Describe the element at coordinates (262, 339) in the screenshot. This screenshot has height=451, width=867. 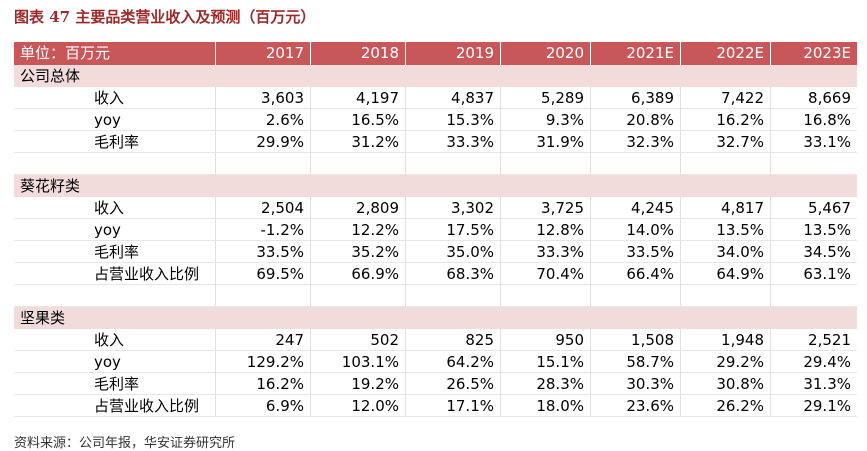
I see `value-cell: 247` at that location.